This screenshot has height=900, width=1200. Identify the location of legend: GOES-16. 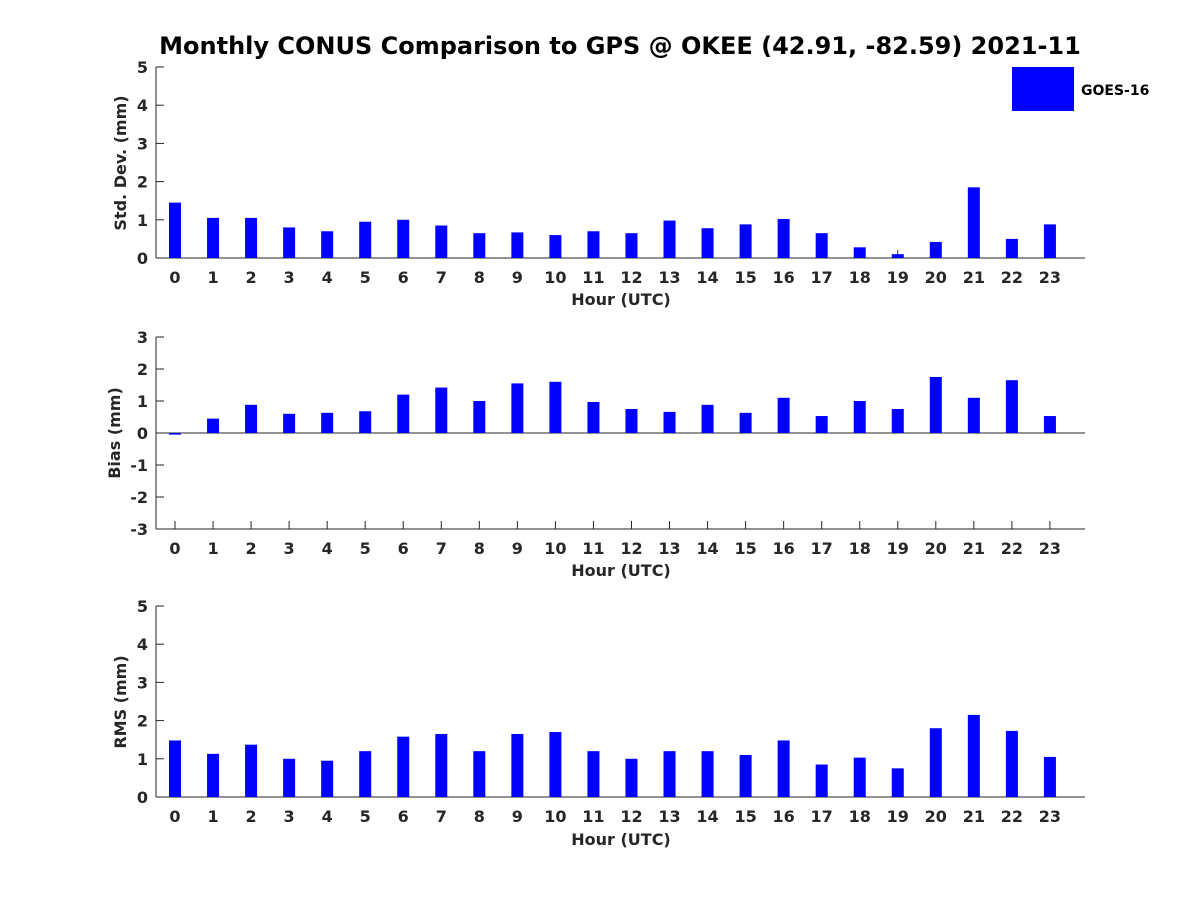
(1080, 89).